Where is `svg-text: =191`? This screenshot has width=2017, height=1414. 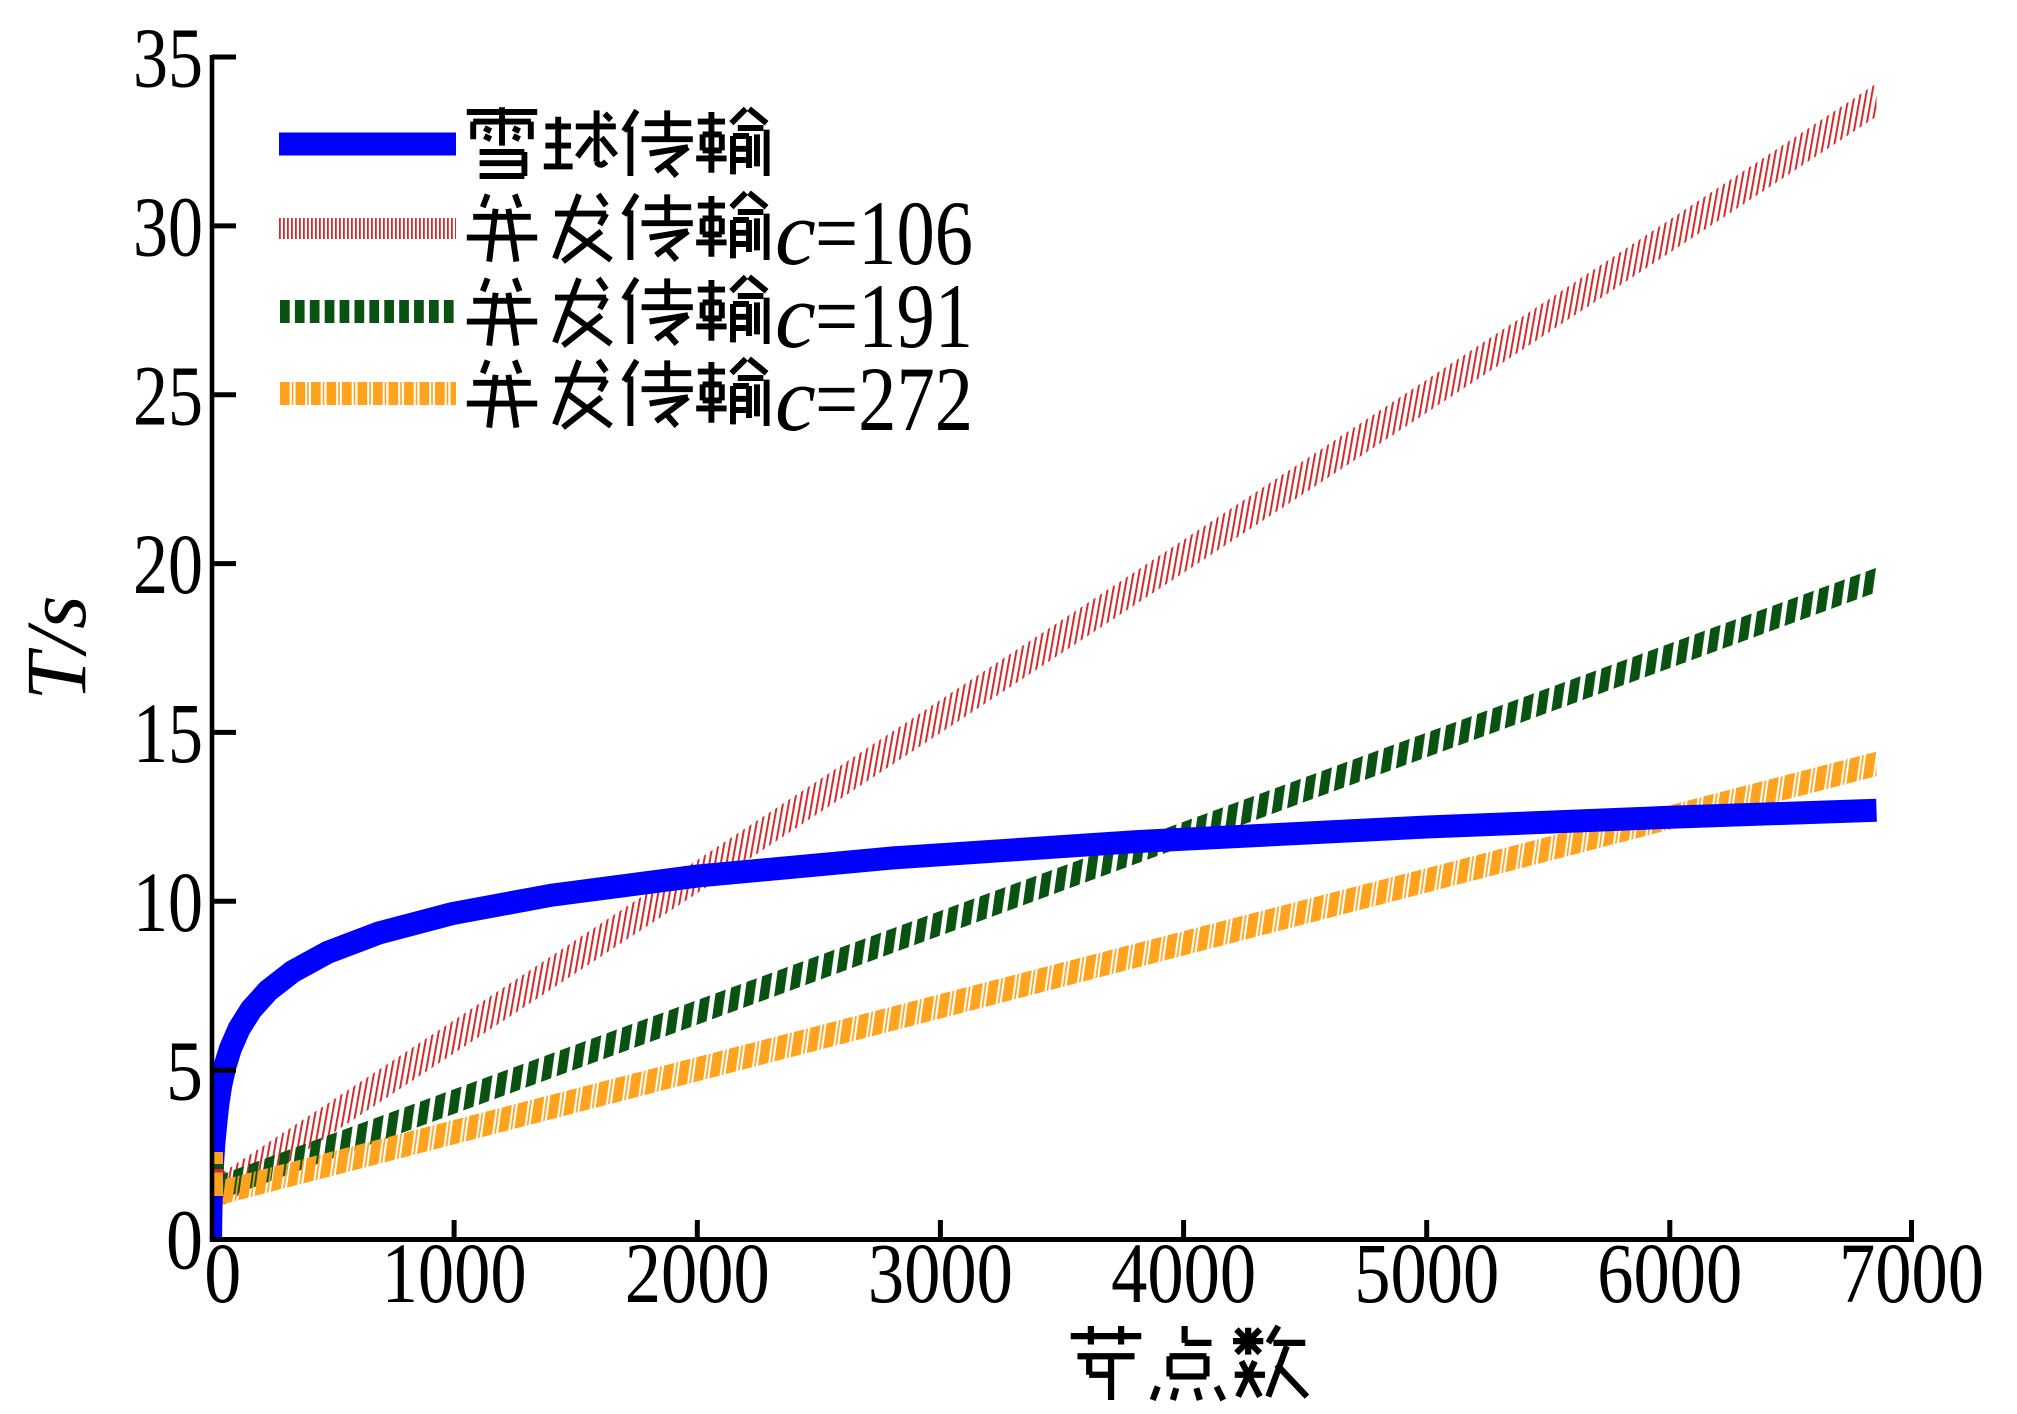 svg-text: =191 is located at coordinates (894, 316).